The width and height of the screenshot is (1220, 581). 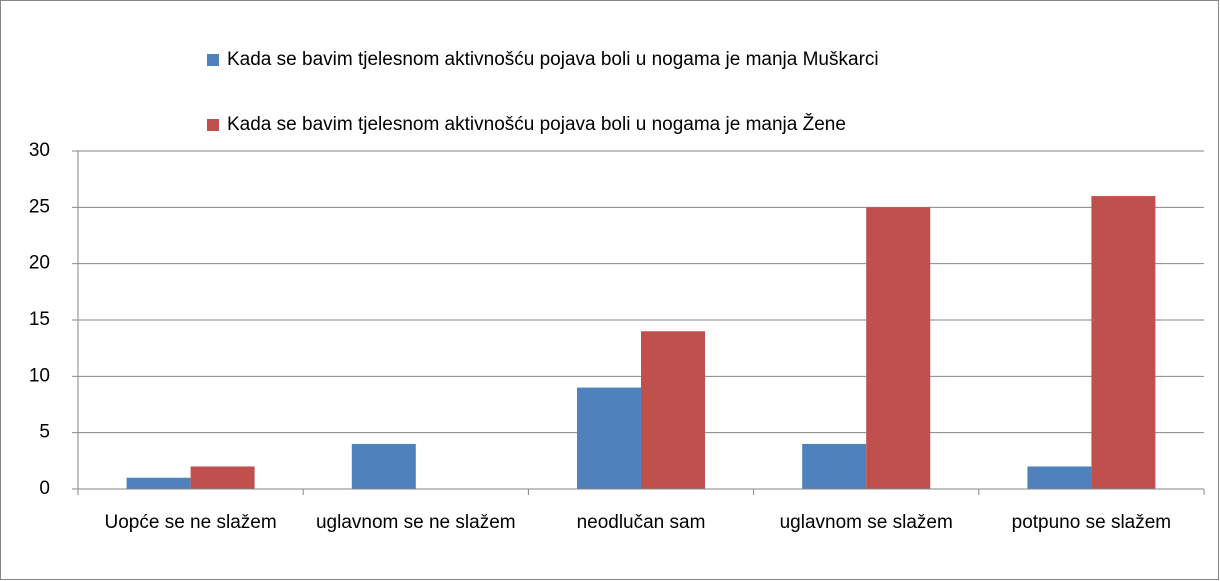 I want to click on y-tick-label: 15, so click(x=39, y=319).